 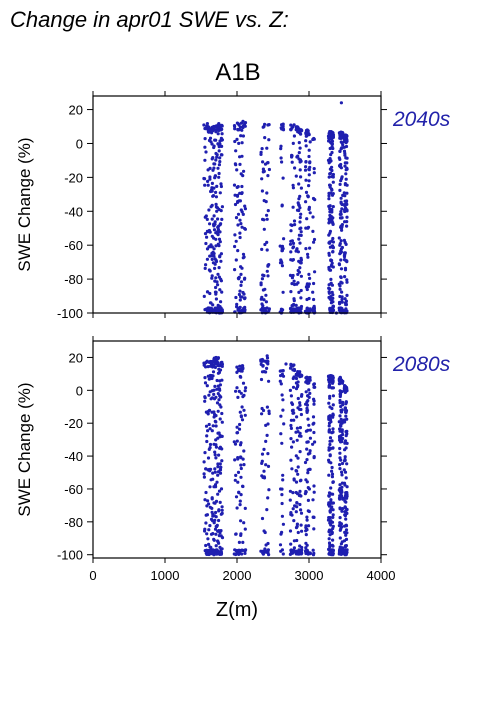 What do you see at coordinates (275, 455) in the screenshot?
I see `scatter-points` at bounding box center [275, 455].